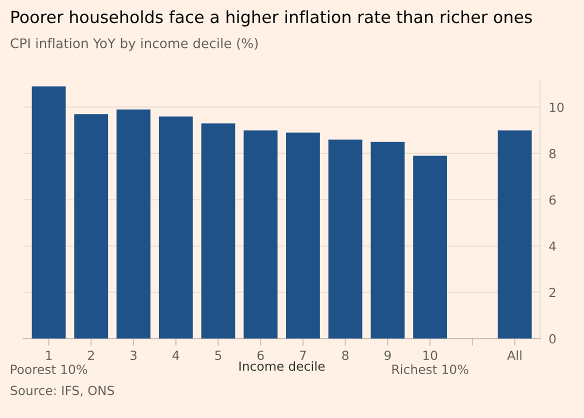 This screenshot has height=418, width=584. I want to click on y-tick-label: 0, so click(552, 339).